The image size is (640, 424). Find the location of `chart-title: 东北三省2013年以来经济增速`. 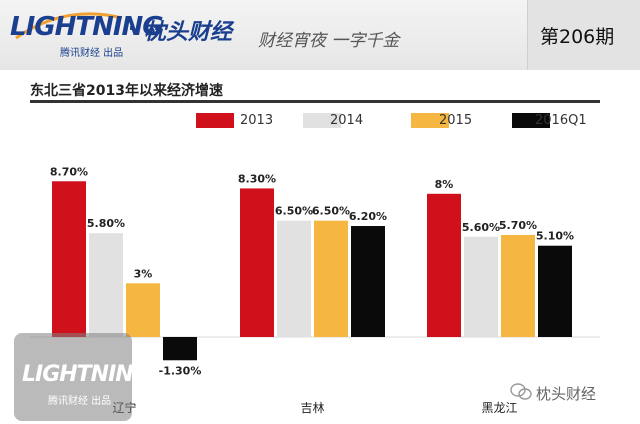

chart-title: 东北三省2013年以来经济增速 is located at coordinates (126, 91).